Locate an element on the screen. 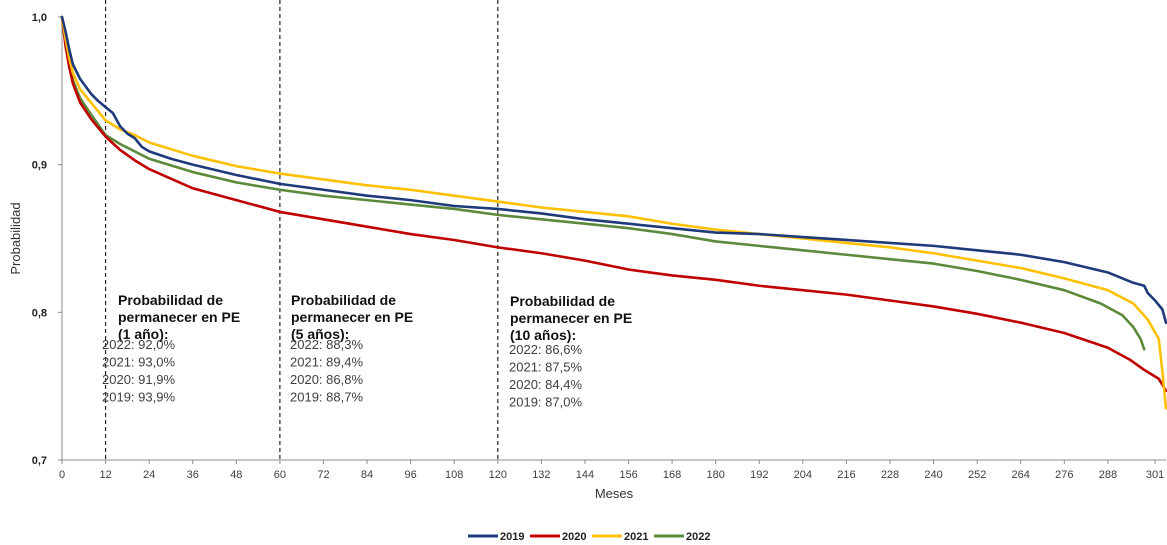 This screenshot has height=545, width=1167. annotation-value: 2021: 89,4% is located at coordinates (326, 362).